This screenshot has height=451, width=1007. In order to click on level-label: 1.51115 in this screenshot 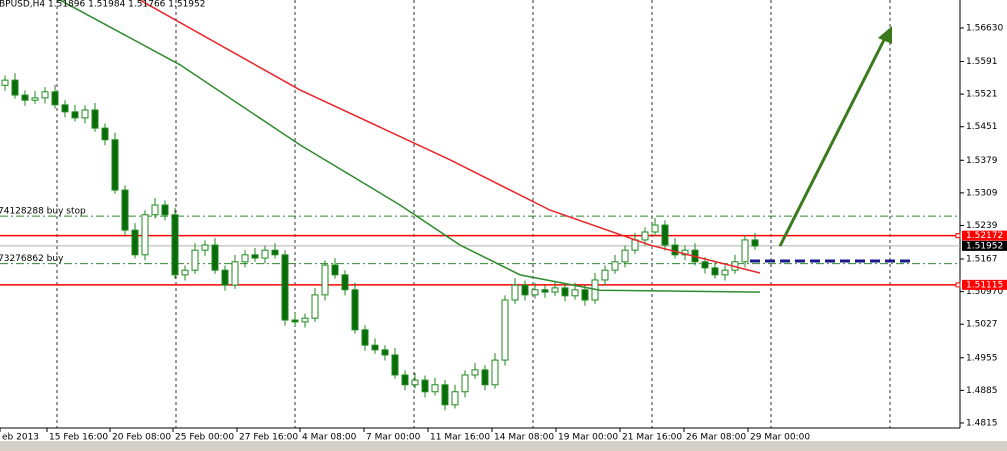, I will do `click(984, 285)`.